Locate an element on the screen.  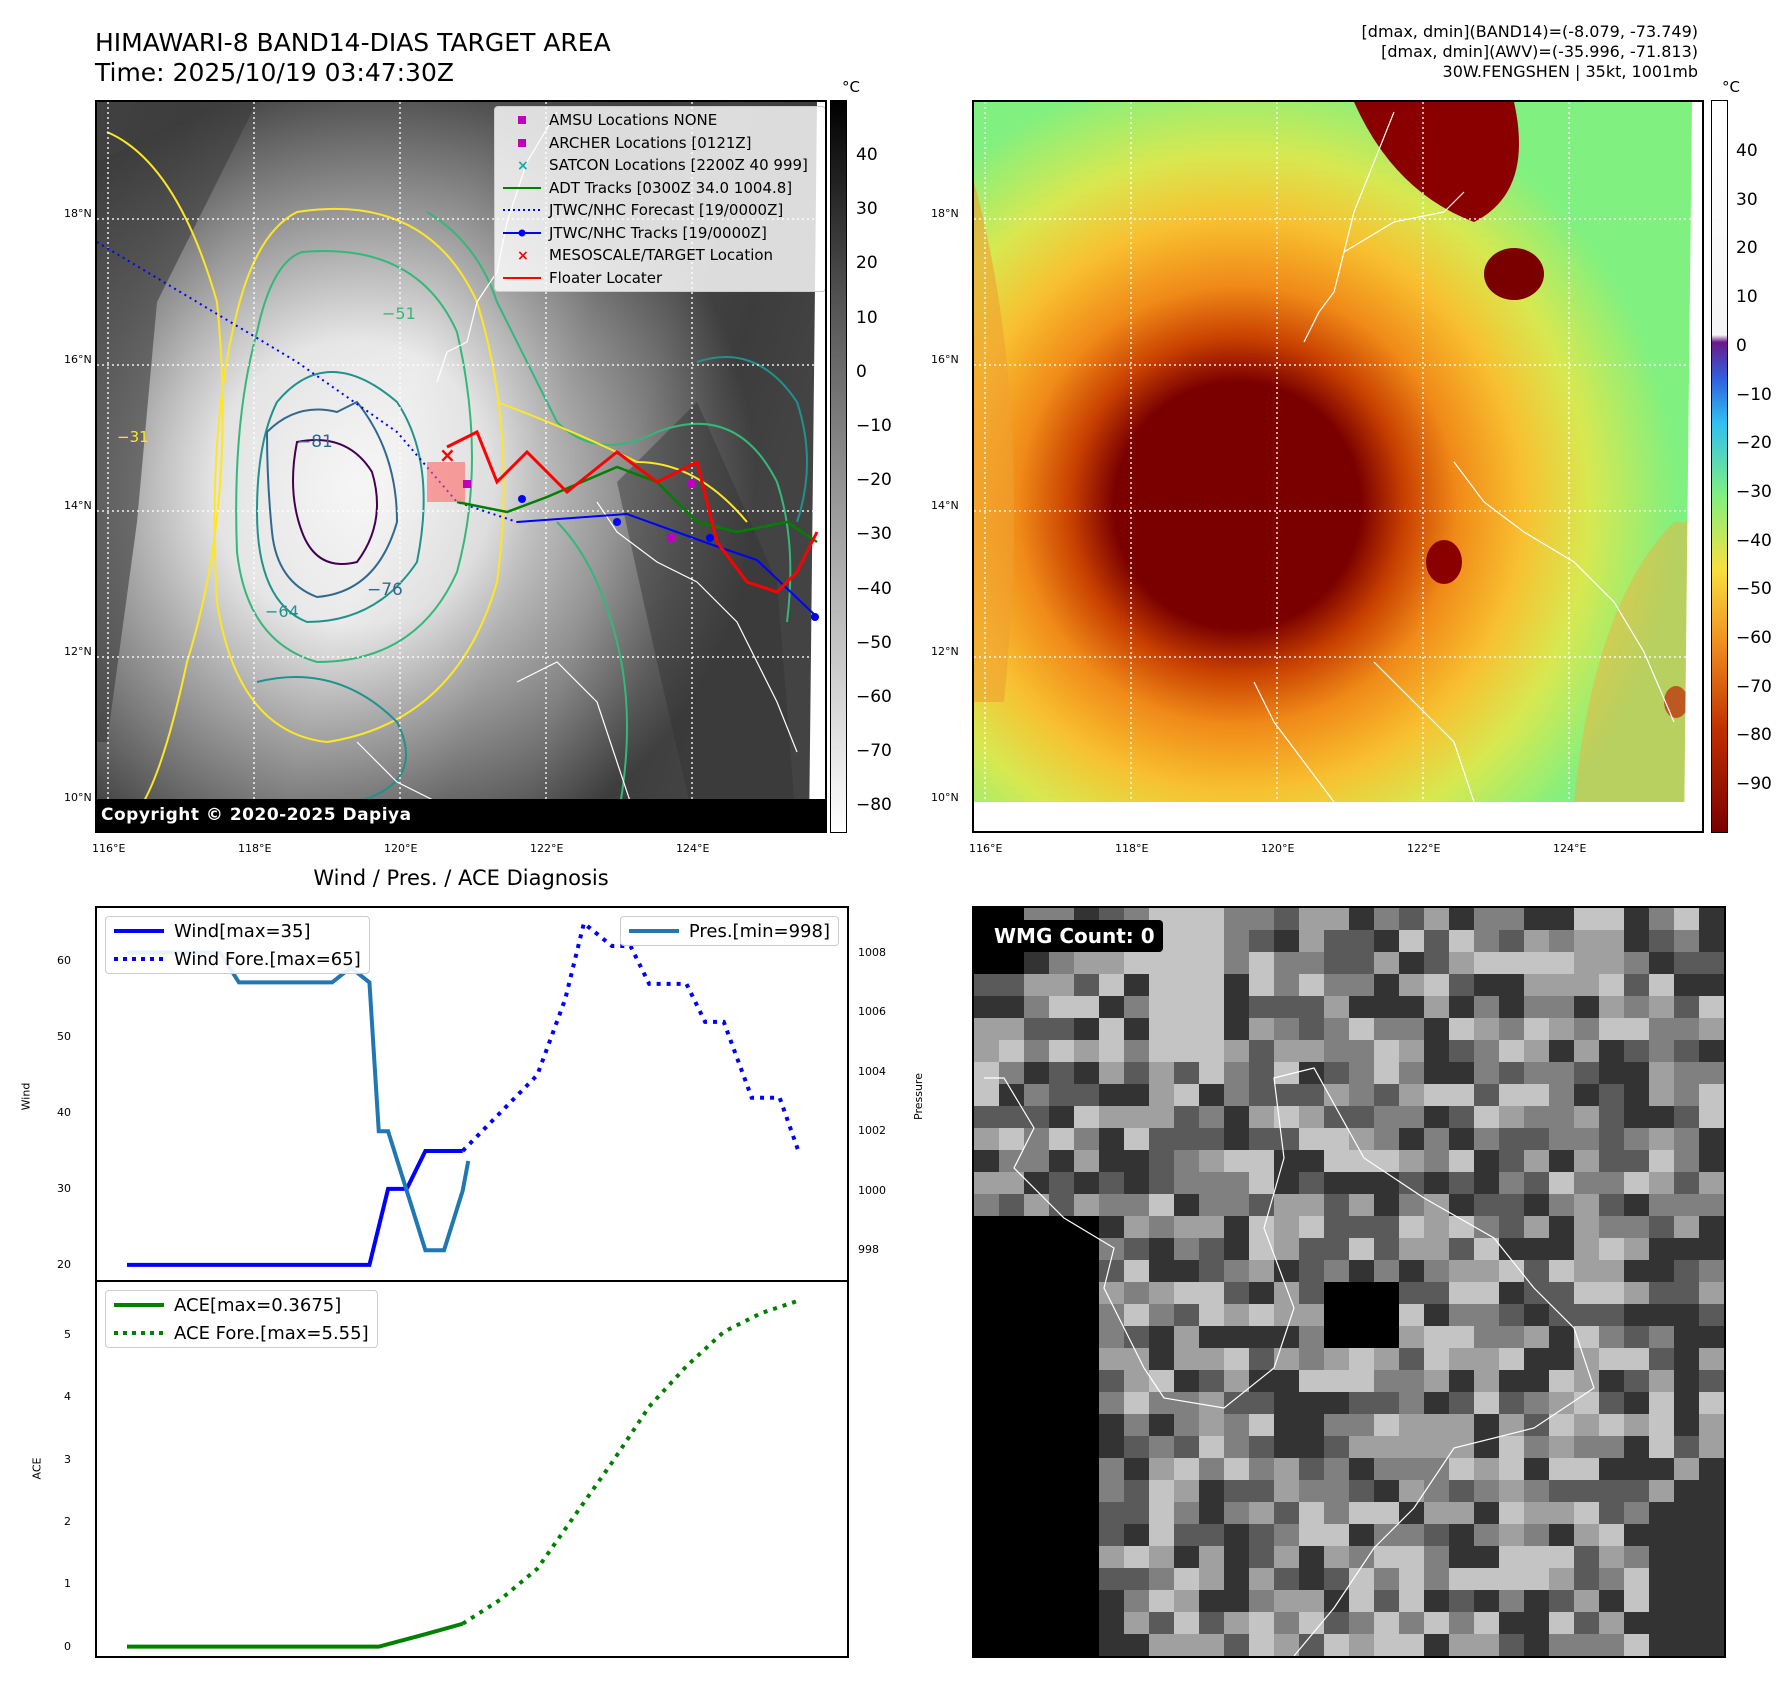
colorbar-tick-label: 40 is located at coordinates (1747, 151).